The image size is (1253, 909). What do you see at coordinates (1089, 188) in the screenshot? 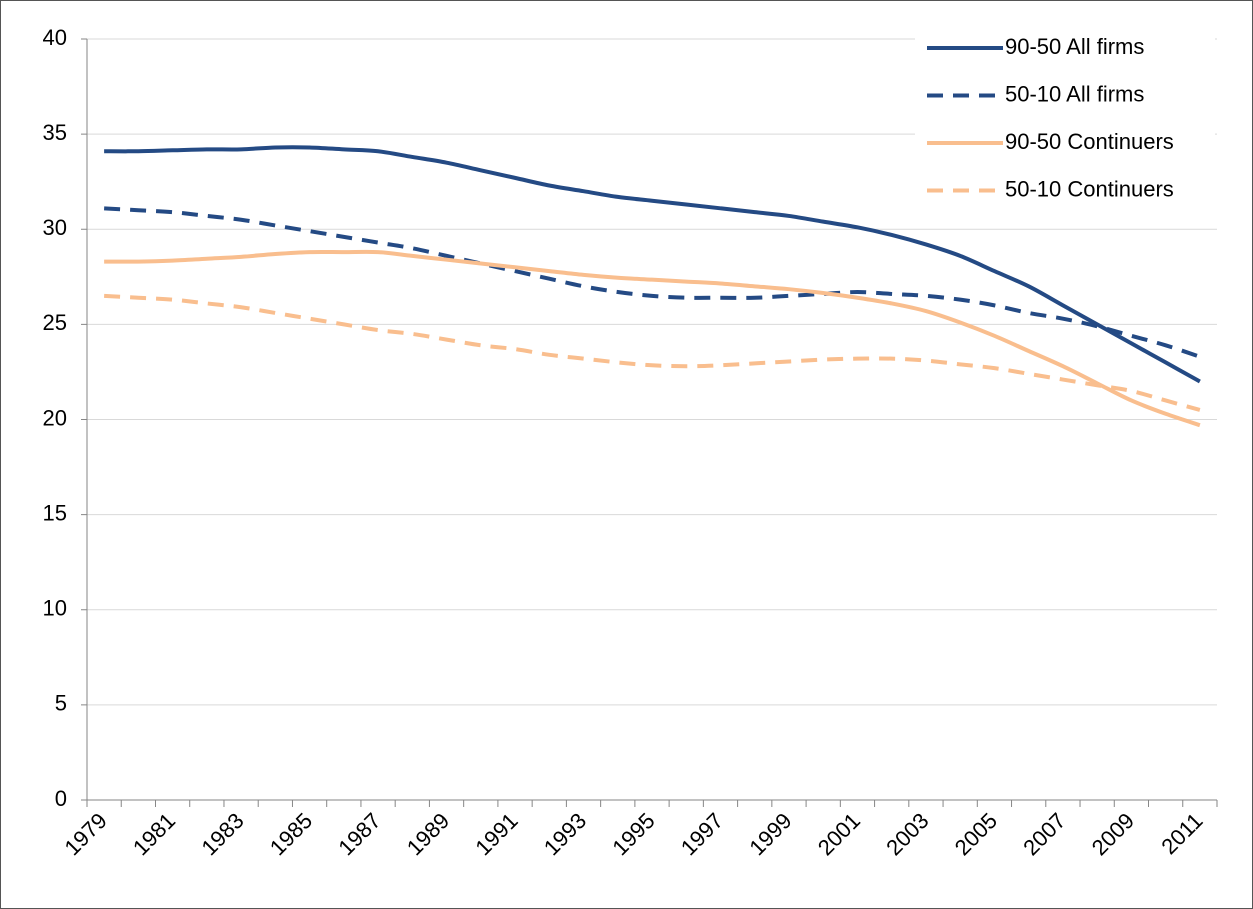
I see `legend-label: 50-10 Continuers` at bounding box center [1089, 188].